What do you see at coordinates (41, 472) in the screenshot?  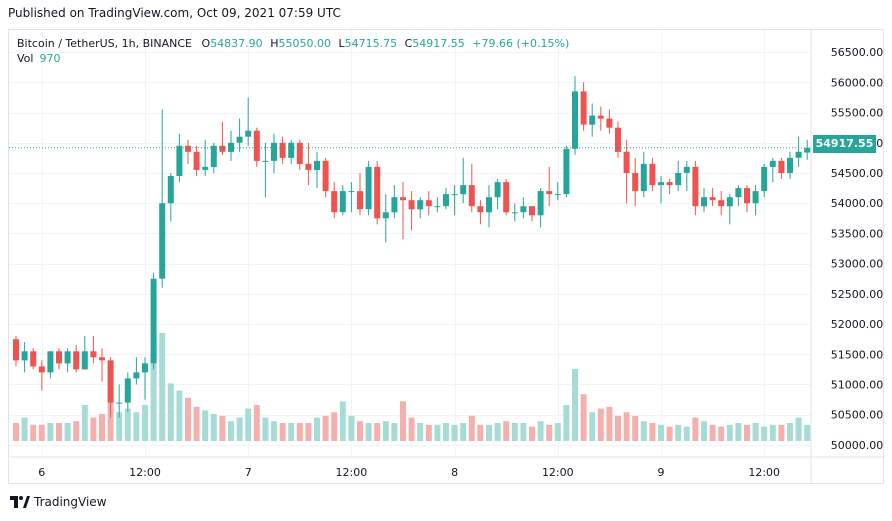 I see `time-tick-label: 6` at bounding box center [41, 472].